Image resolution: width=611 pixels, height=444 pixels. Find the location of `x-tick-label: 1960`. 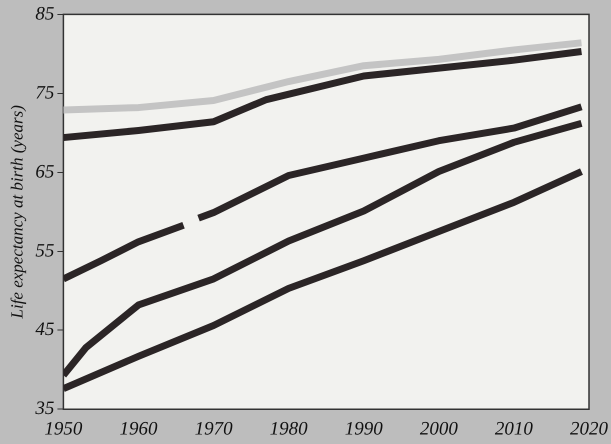

x-tick-label: 1960 is located at coordinates (138, 429).